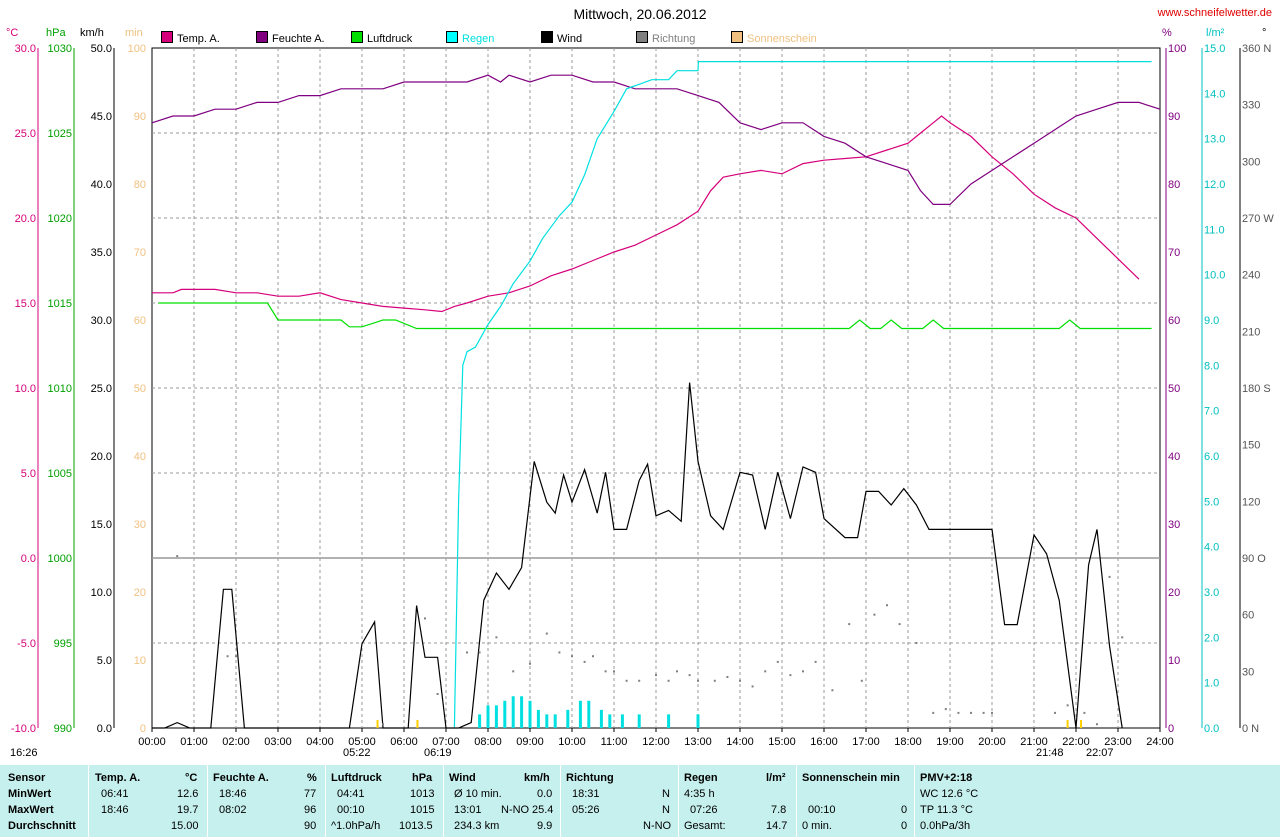 This screenshot has height=837, width=1280. What do you see at coordinates (60, 559) in the screenshot?
I see `pressure-tick-label: 1000` at bounding box center [60, 559].